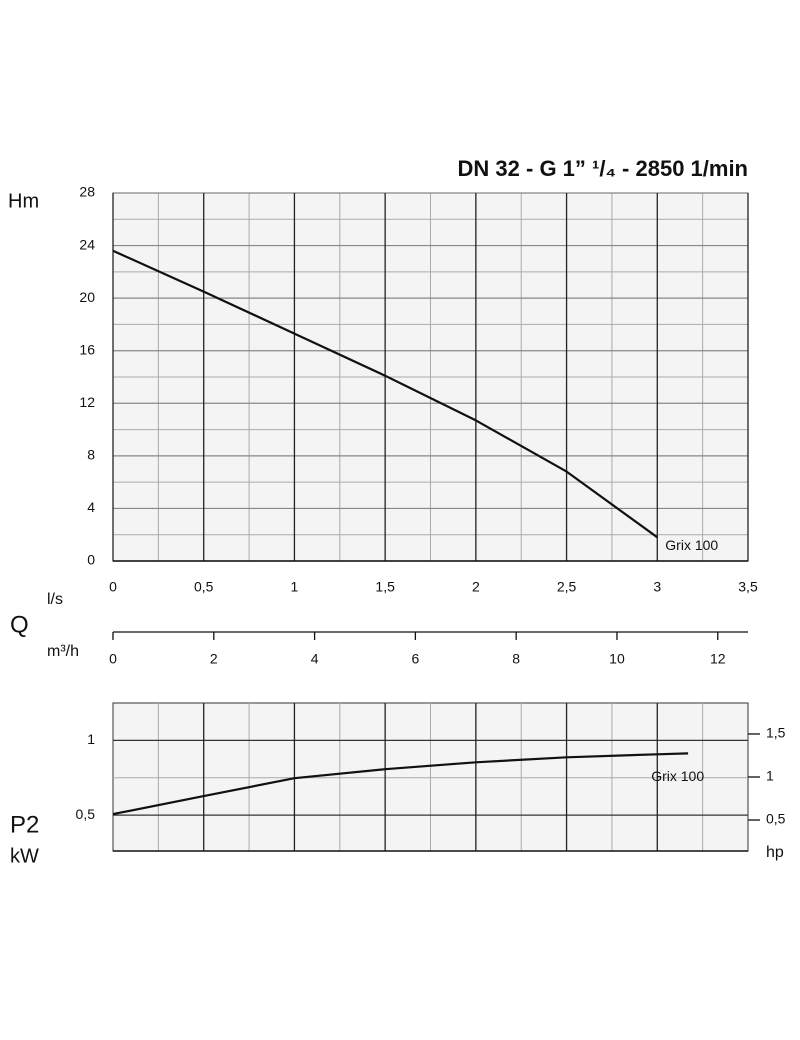  Describe the element at coordinates (87, 297) in the screenshot. I see `y-tick-label: 20` at that location.